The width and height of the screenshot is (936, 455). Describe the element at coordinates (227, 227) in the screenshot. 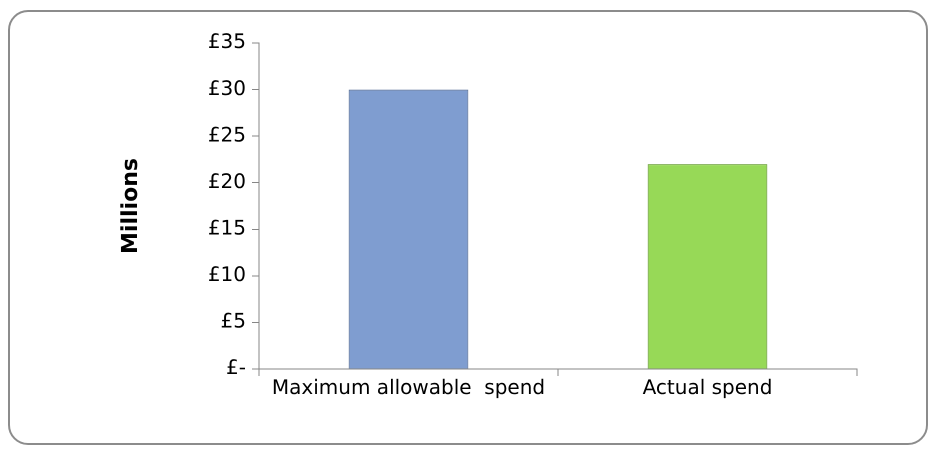

I see `y-tick-label: £15` at that location.